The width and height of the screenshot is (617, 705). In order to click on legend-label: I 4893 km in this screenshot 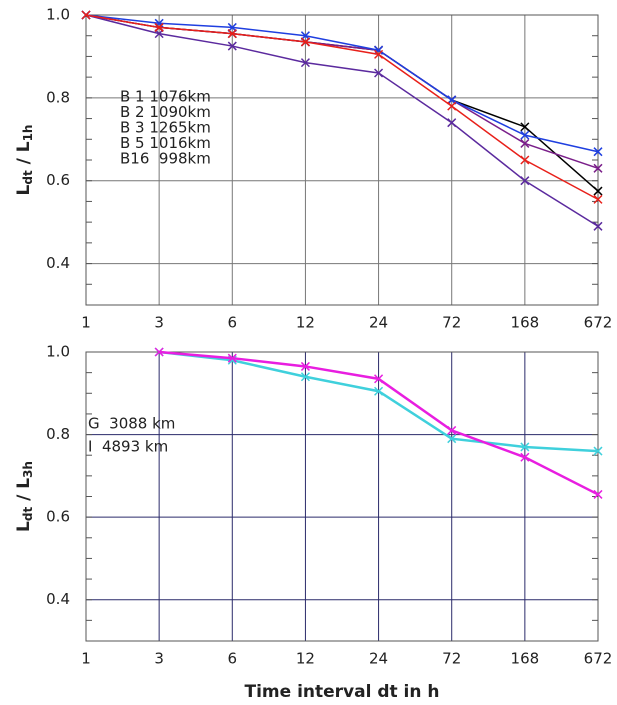, I will do `click(128, 447)`.